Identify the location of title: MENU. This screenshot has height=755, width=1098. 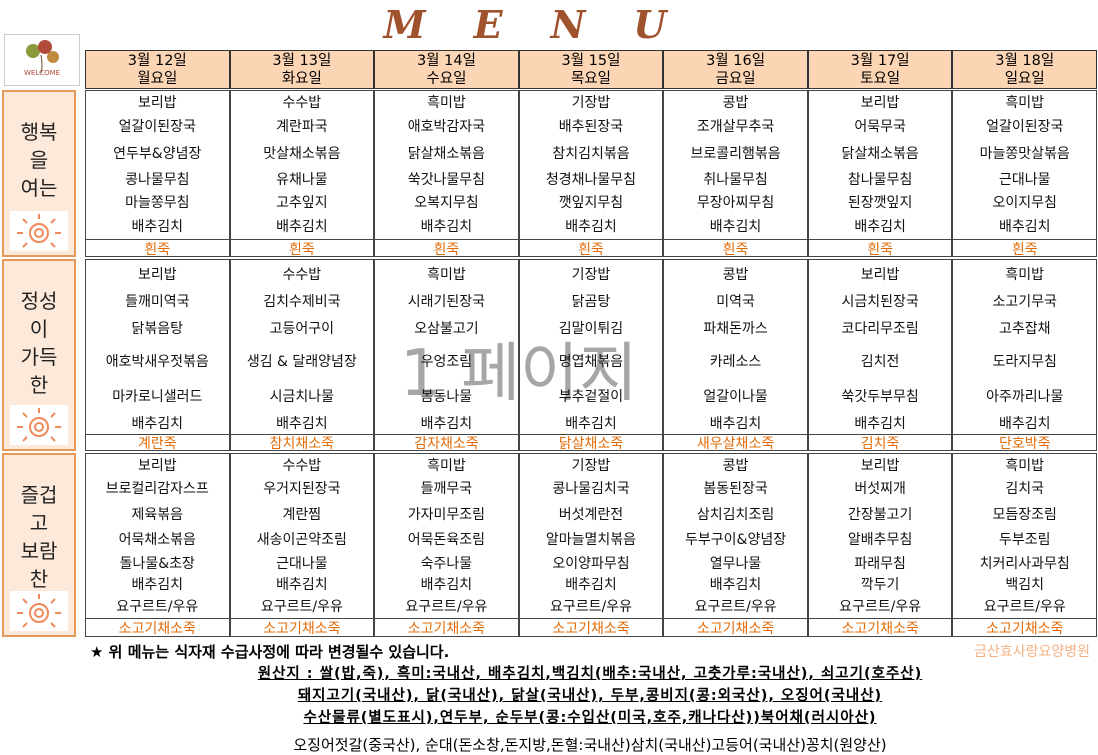
(549, 24).